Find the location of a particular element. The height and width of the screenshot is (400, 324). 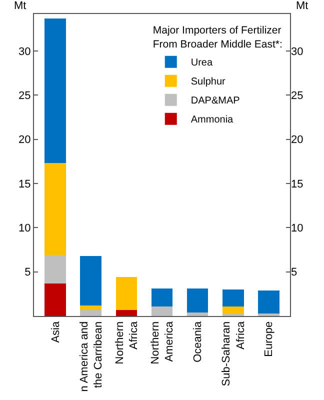

y2-tick-label: 10 is located at coordinates (297, 228).